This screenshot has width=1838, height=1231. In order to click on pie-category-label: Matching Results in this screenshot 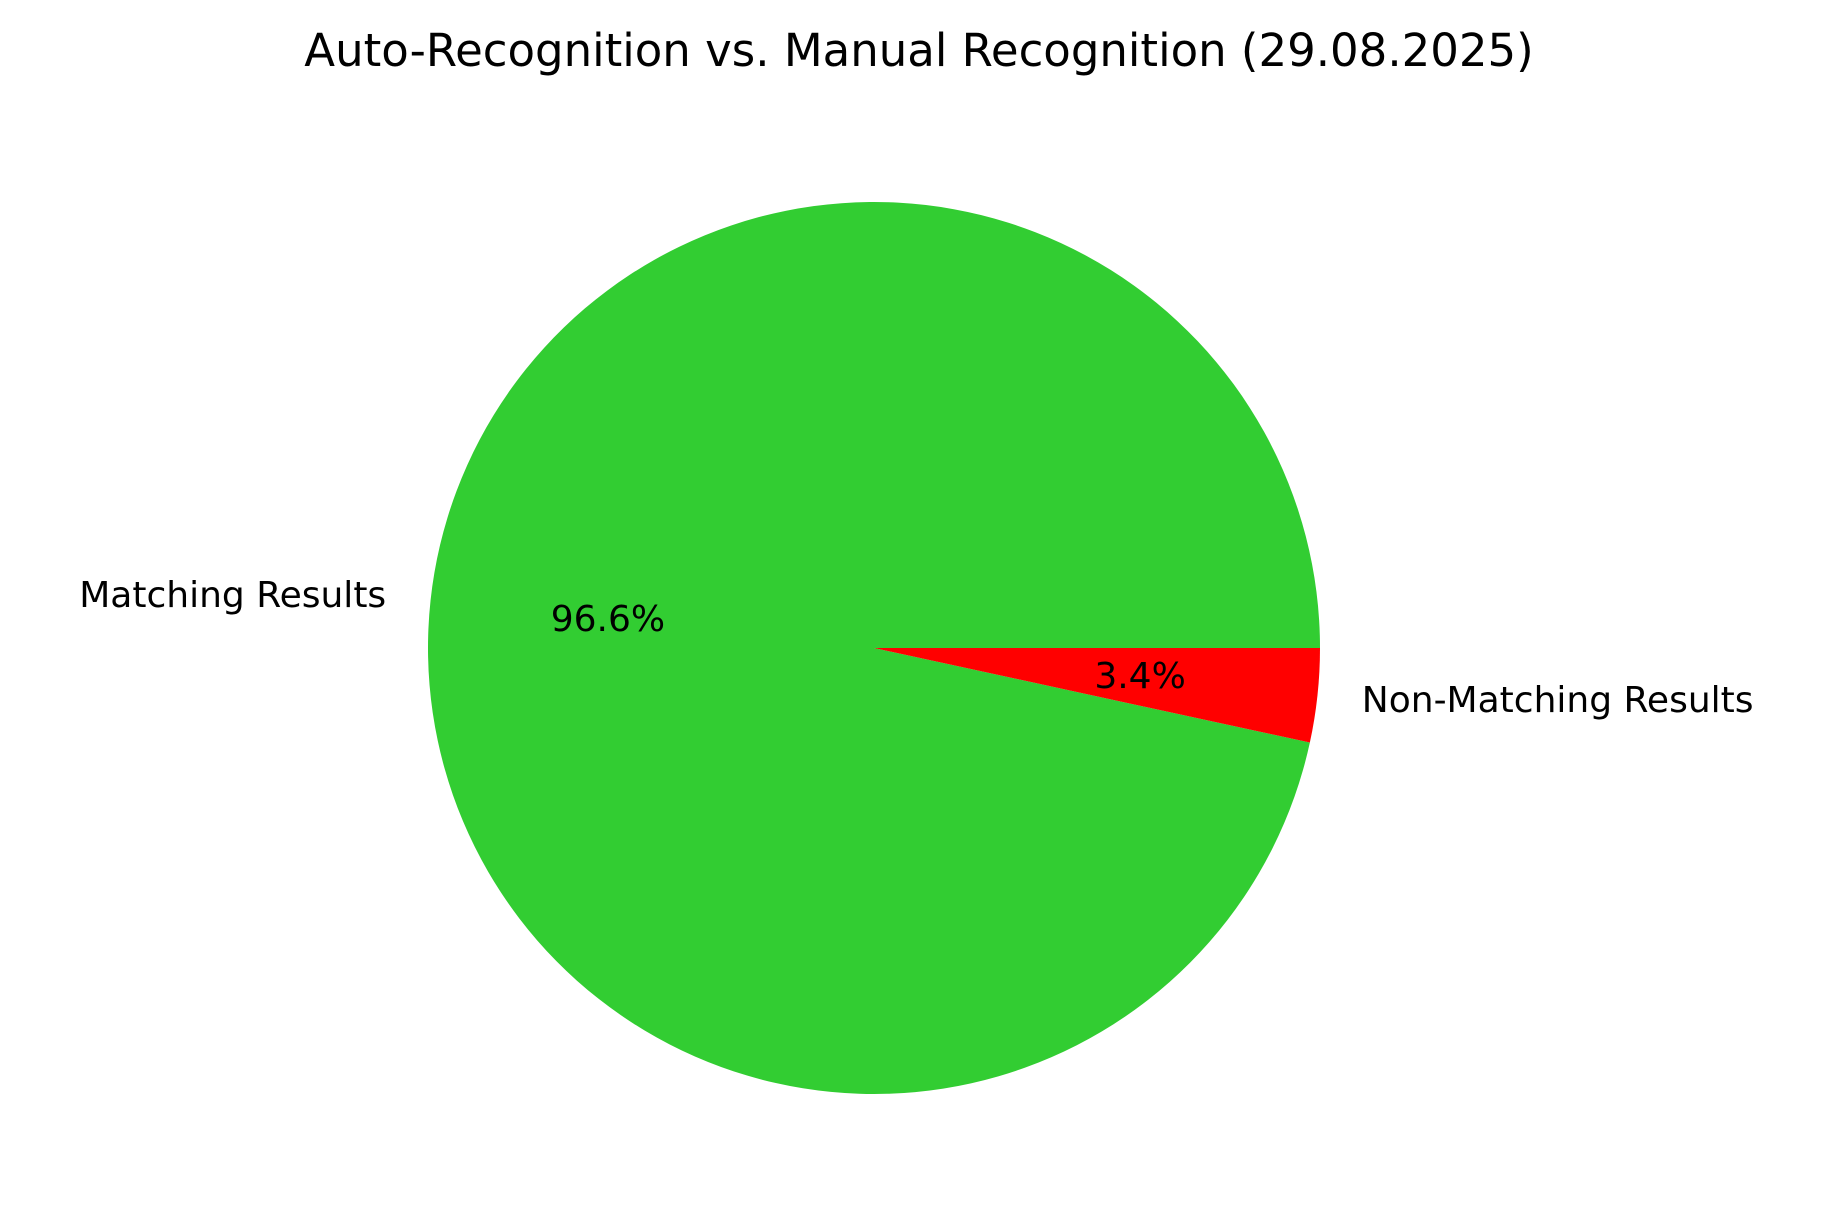, I will do `click(232, 595)`.